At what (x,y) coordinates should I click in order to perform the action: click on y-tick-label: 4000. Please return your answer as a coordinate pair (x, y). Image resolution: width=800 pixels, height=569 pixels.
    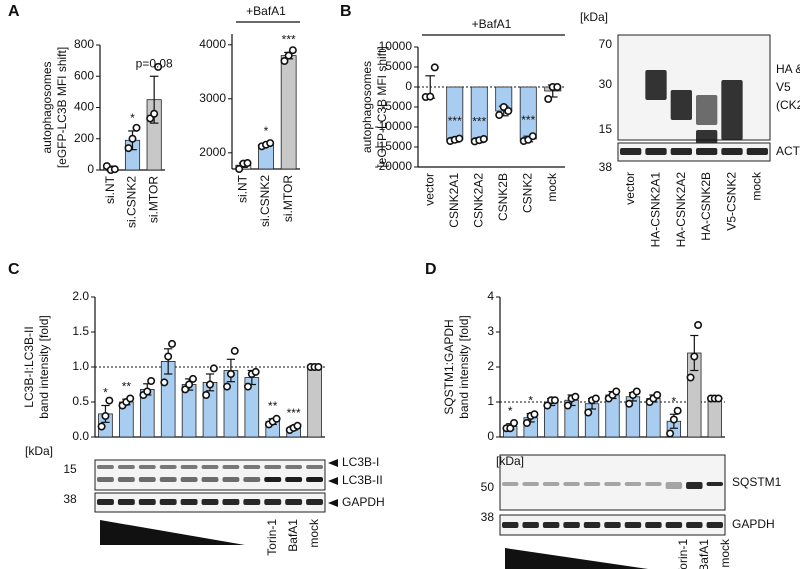
    Looking at the image, I should click on (212, 44).